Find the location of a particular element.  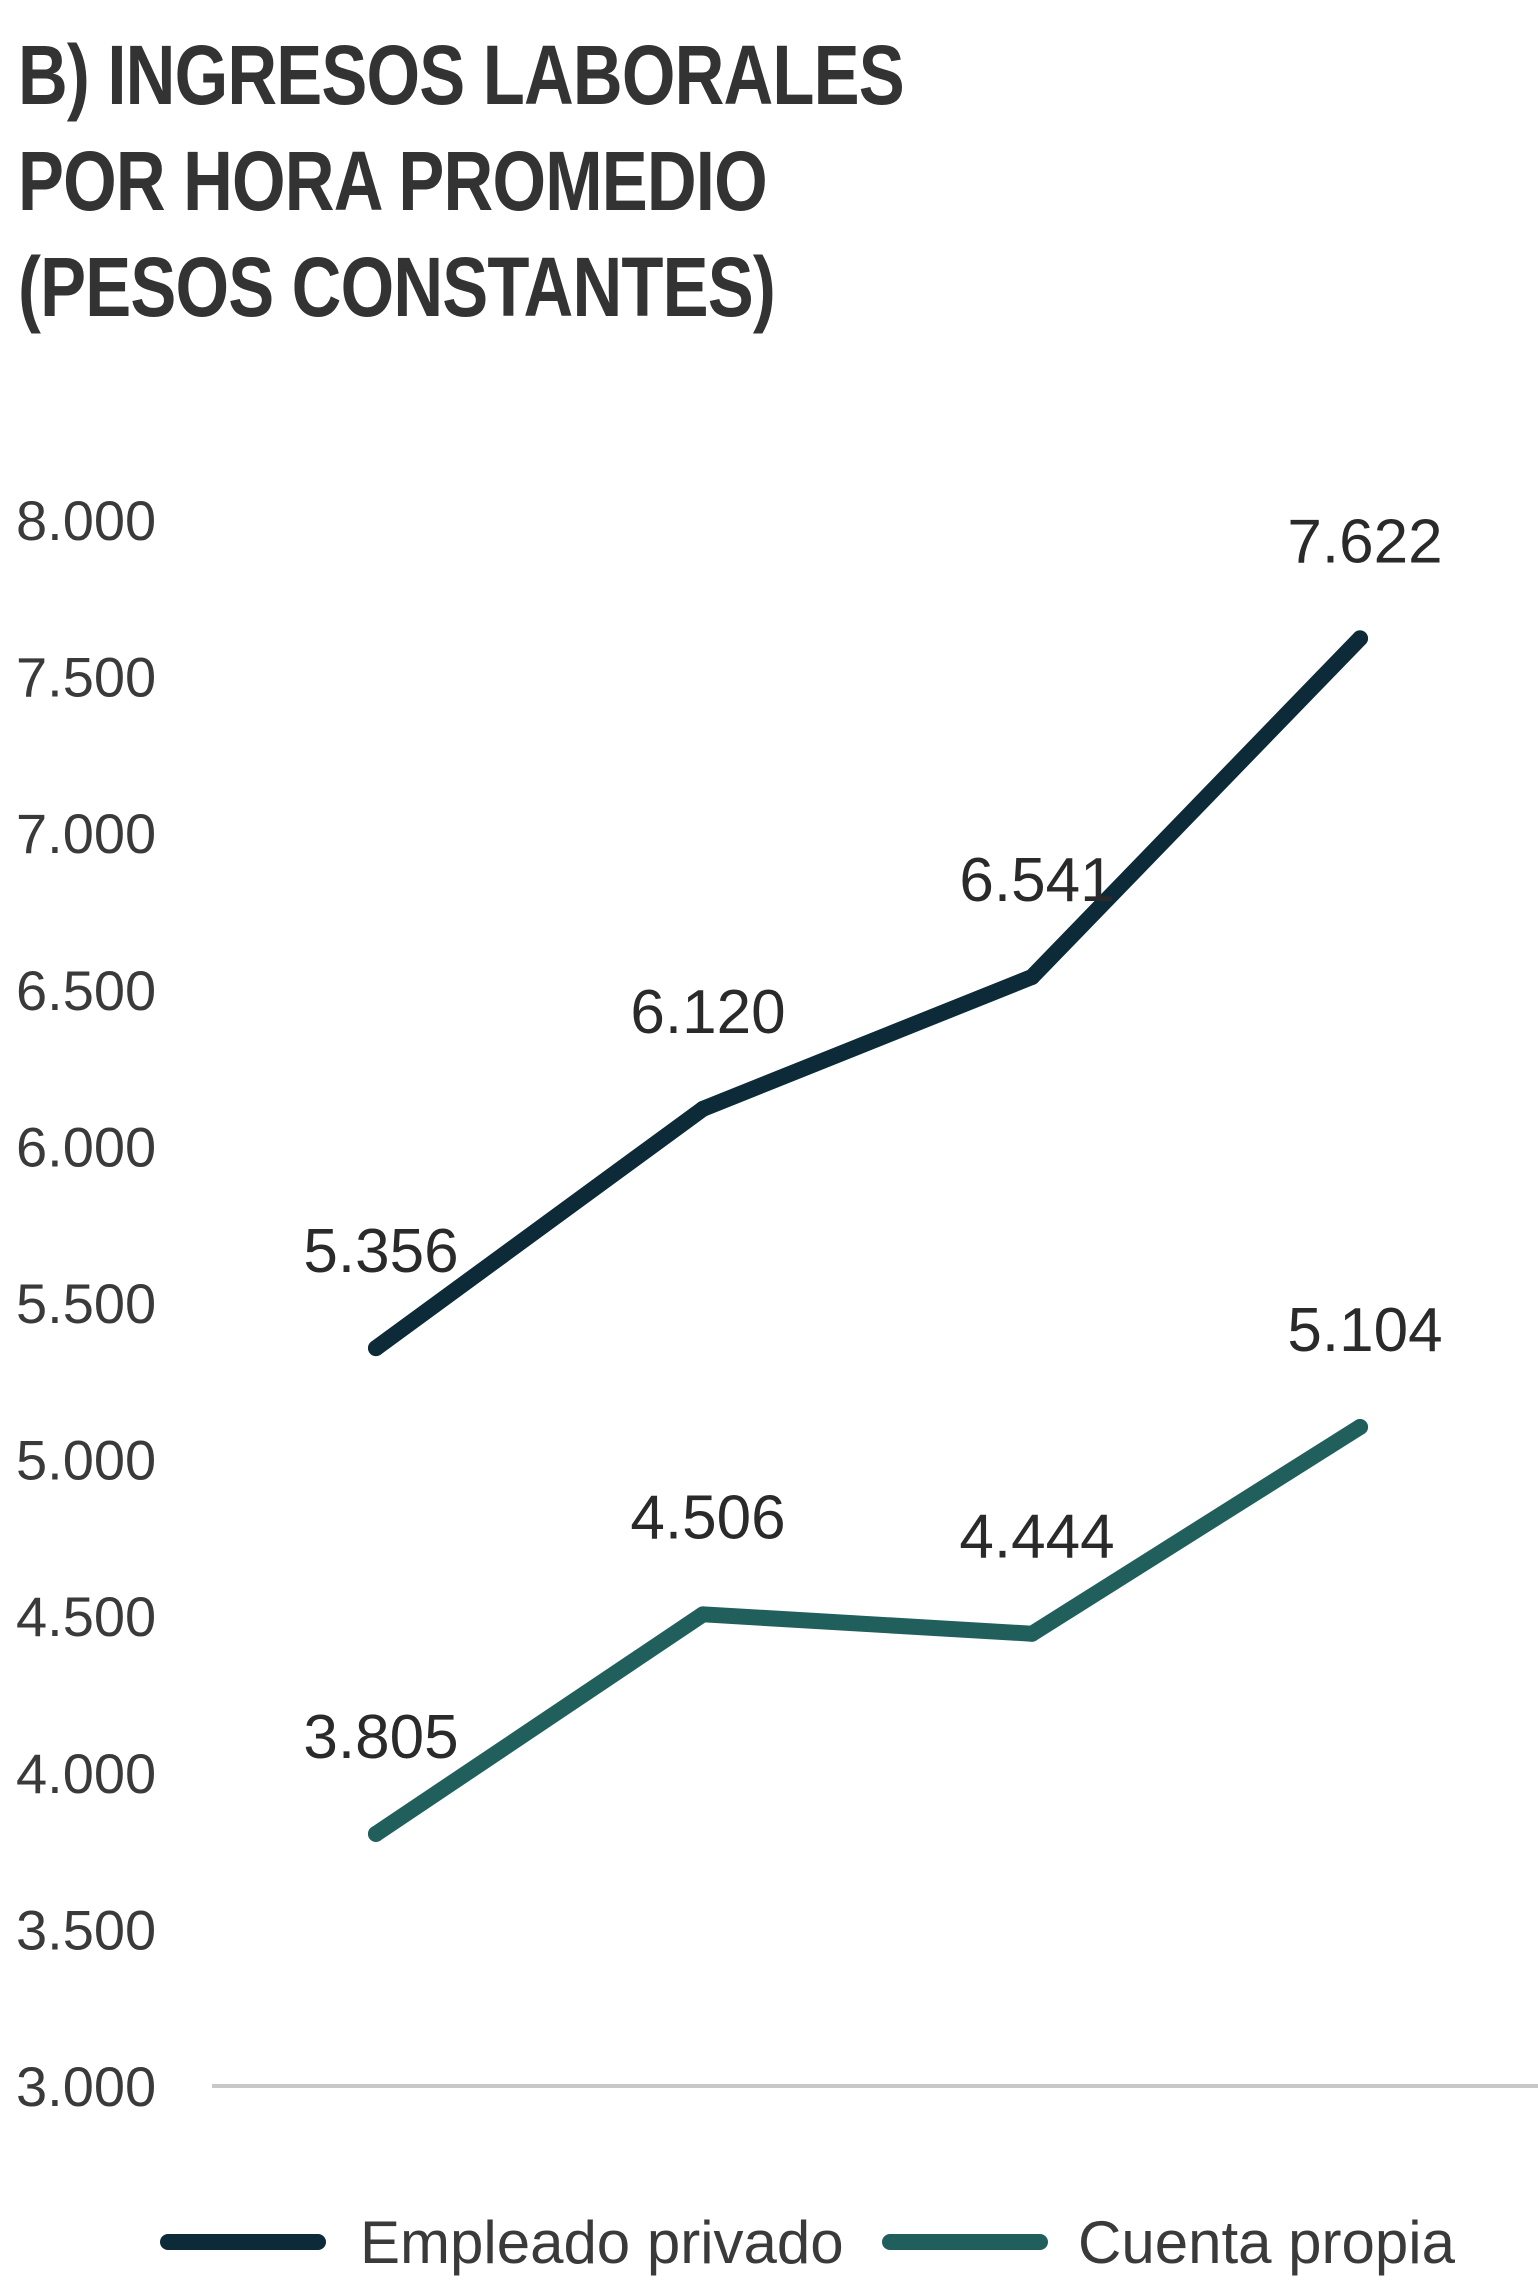

data-label: 6.120 is located at coordinates (707, 1012).